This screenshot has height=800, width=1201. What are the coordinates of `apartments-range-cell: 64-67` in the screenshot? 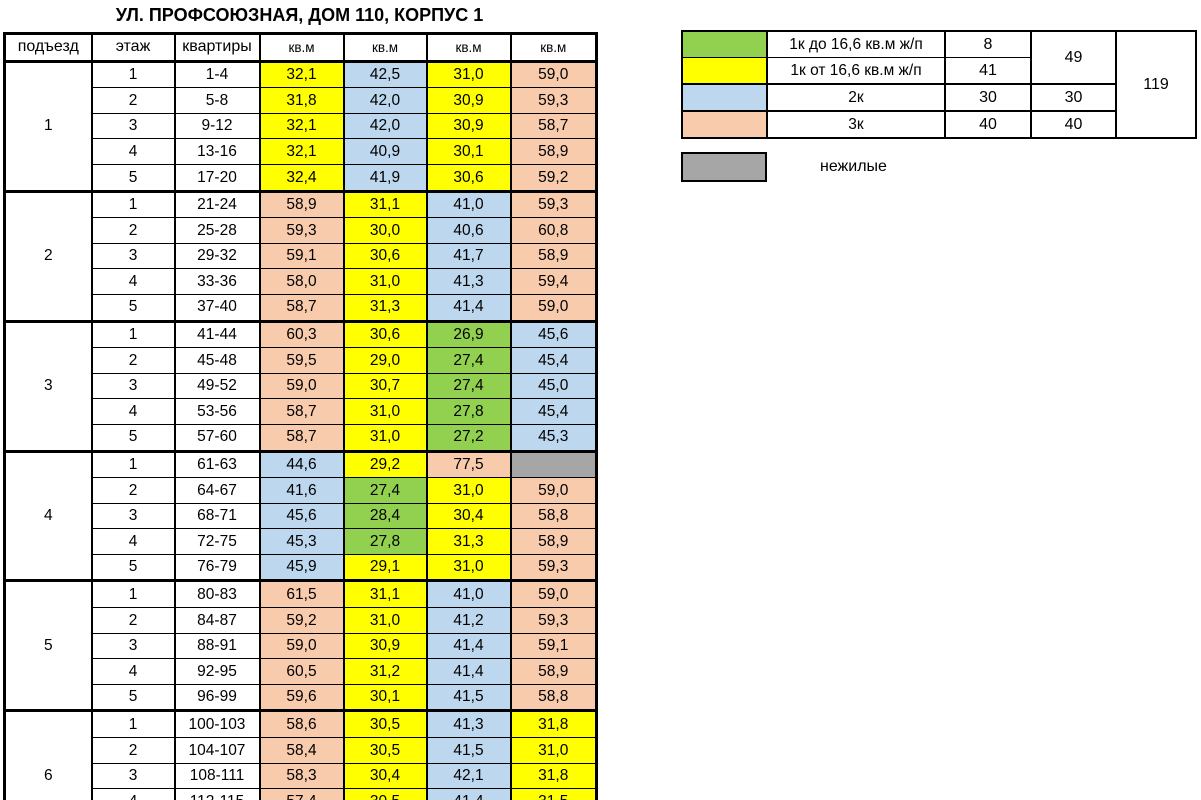 It's located at (217, 490).